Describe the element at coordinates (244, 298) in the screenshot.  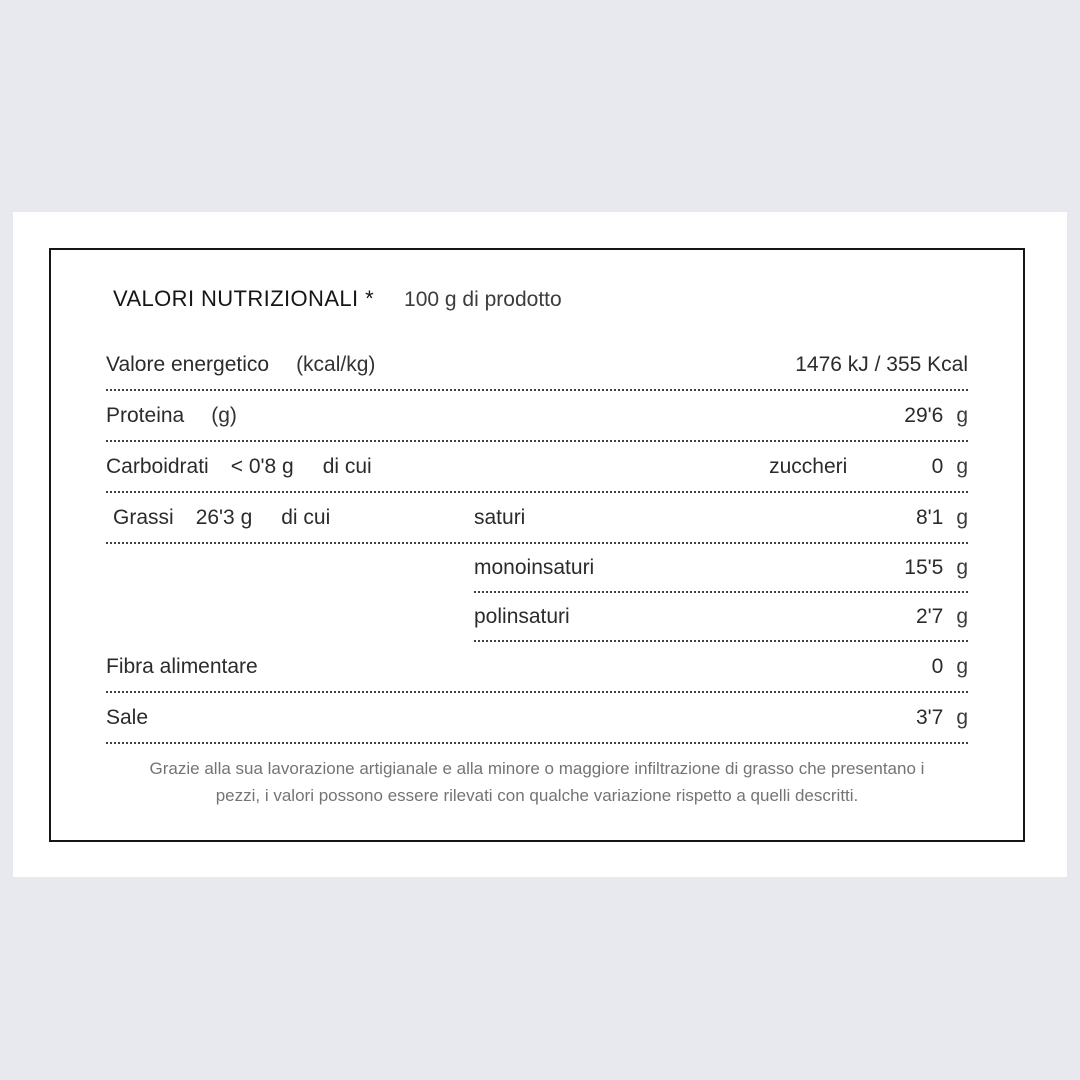
I see `page-title: VALORI NUTRIZIONALI *` at that location.